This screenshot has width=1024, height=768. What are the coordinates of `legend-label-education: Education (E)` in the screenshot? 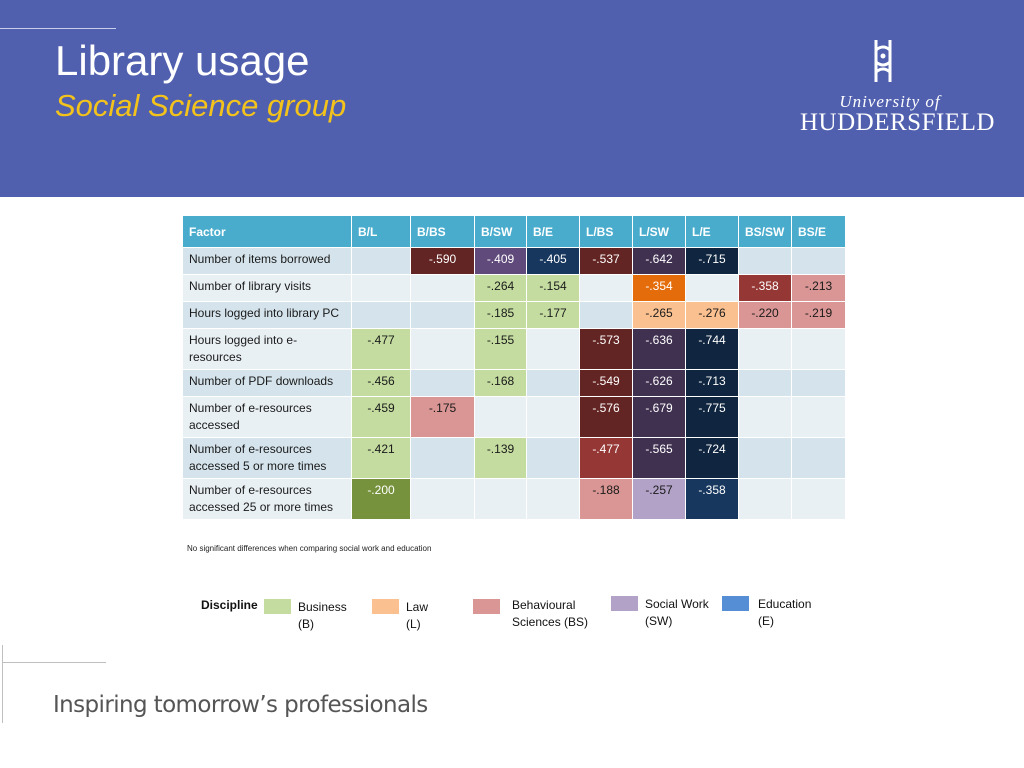 It's located at (785, 612).